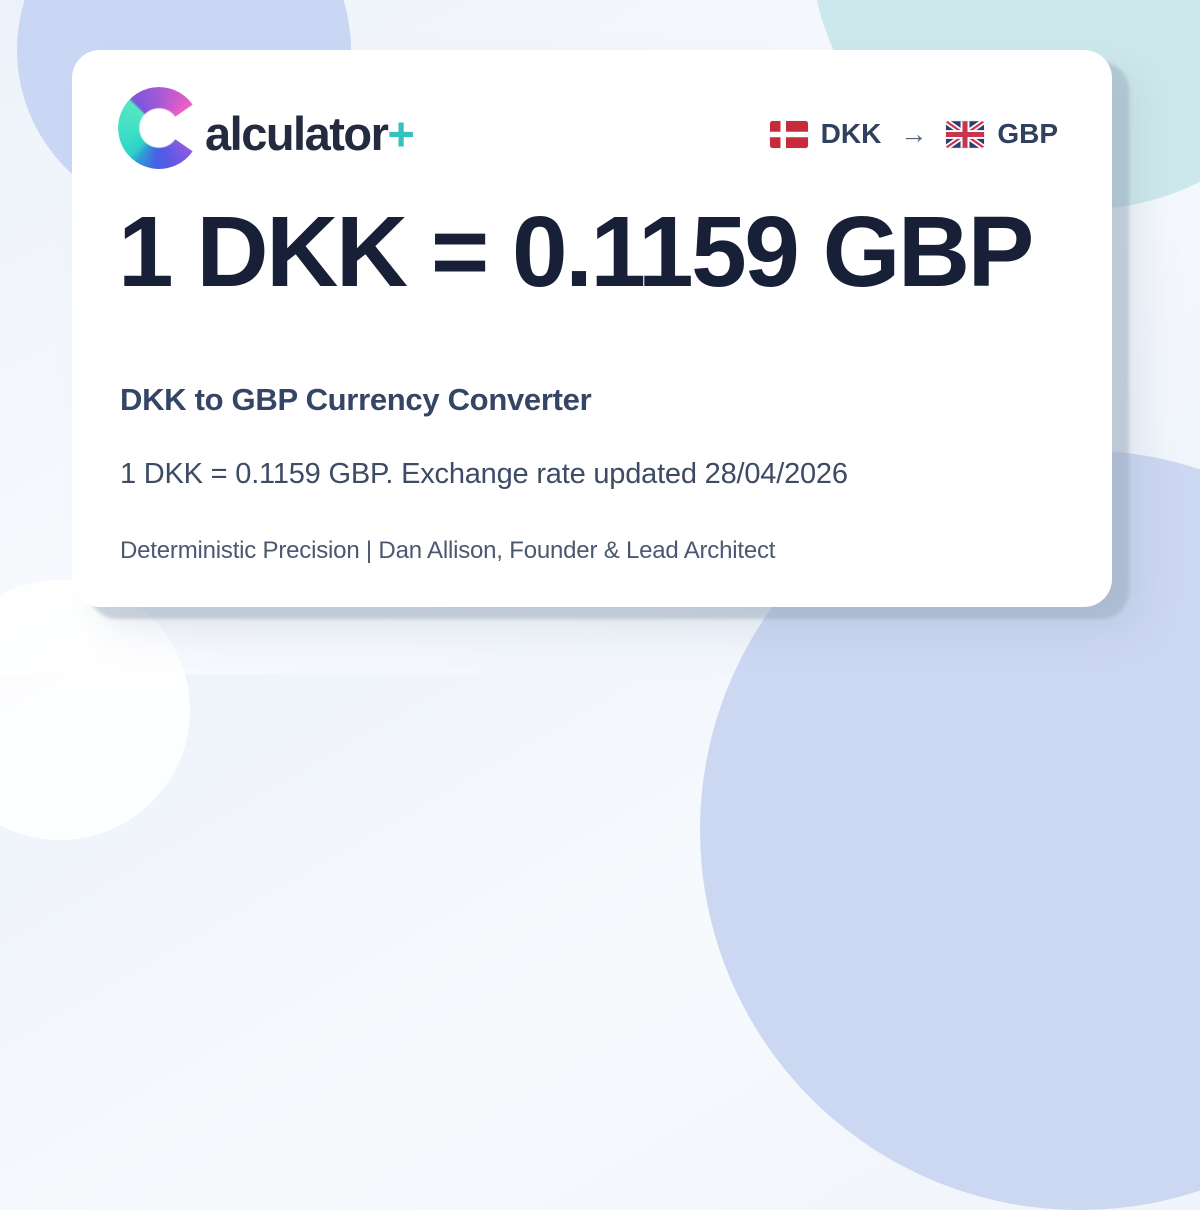 This screenshot has height=1210, width=1200. What do you see at coordinates (965, 134) in the screenshot?
I see `uk-flag-icon` at bounding box center [965, 134].